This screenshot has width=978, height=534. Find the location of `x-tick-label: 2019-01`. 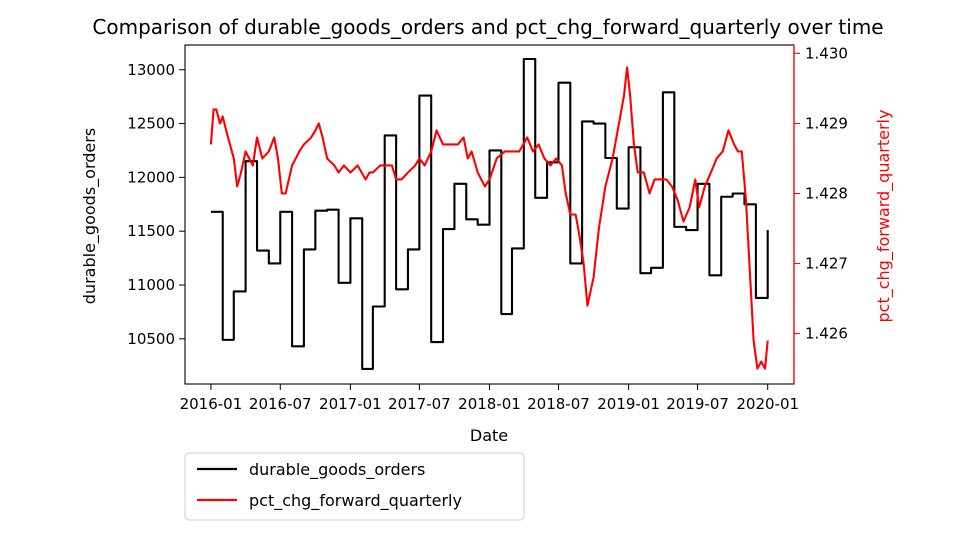

x-tick-label: 2019-01 is located at coordinates (628, 404).